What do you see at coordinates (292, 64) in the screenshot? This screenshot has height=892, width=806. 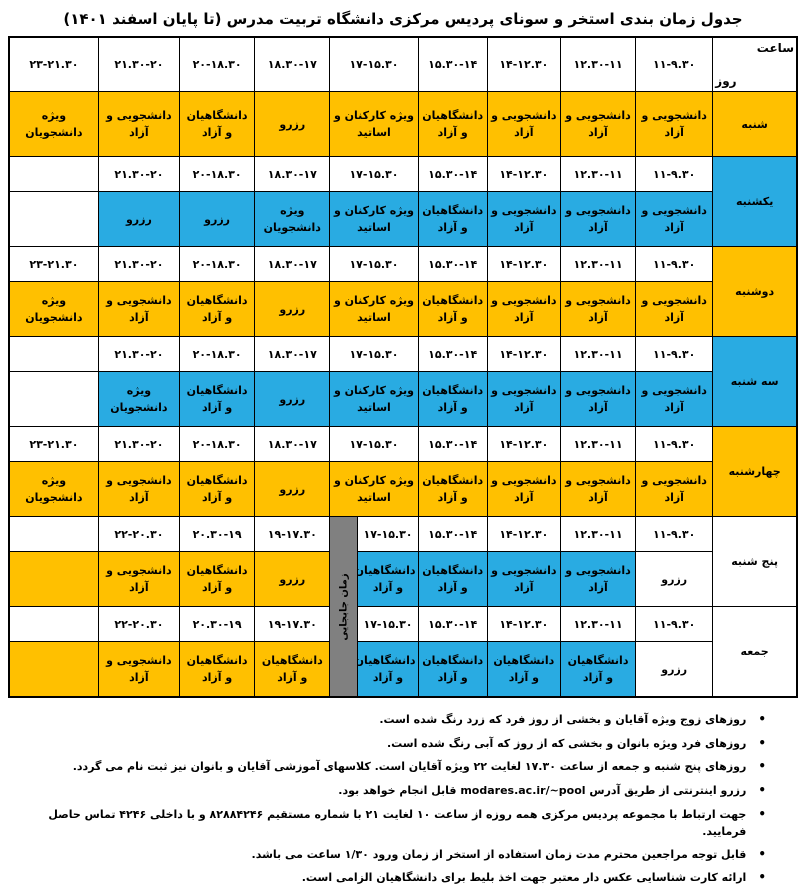 I see `header-time-cell: ۱۸.۳۰-۱۷` at bounding box center [292, 64].